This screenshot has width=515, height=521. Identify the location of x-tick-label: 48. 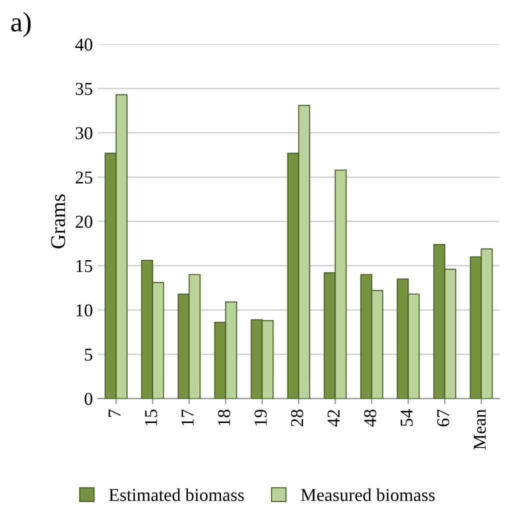
(370, 418).